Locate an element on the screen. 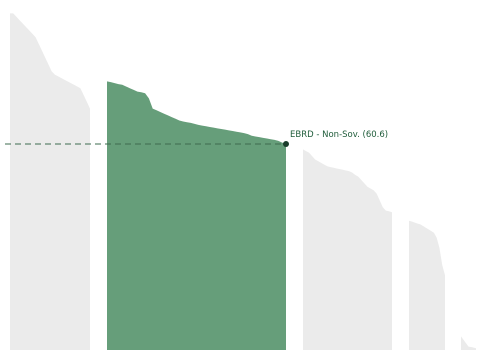 The height and width of the screenshot is (350, 477). annotation-label: EBRD - Non-Sov. (60.6) is located at coordinates (339, 135).